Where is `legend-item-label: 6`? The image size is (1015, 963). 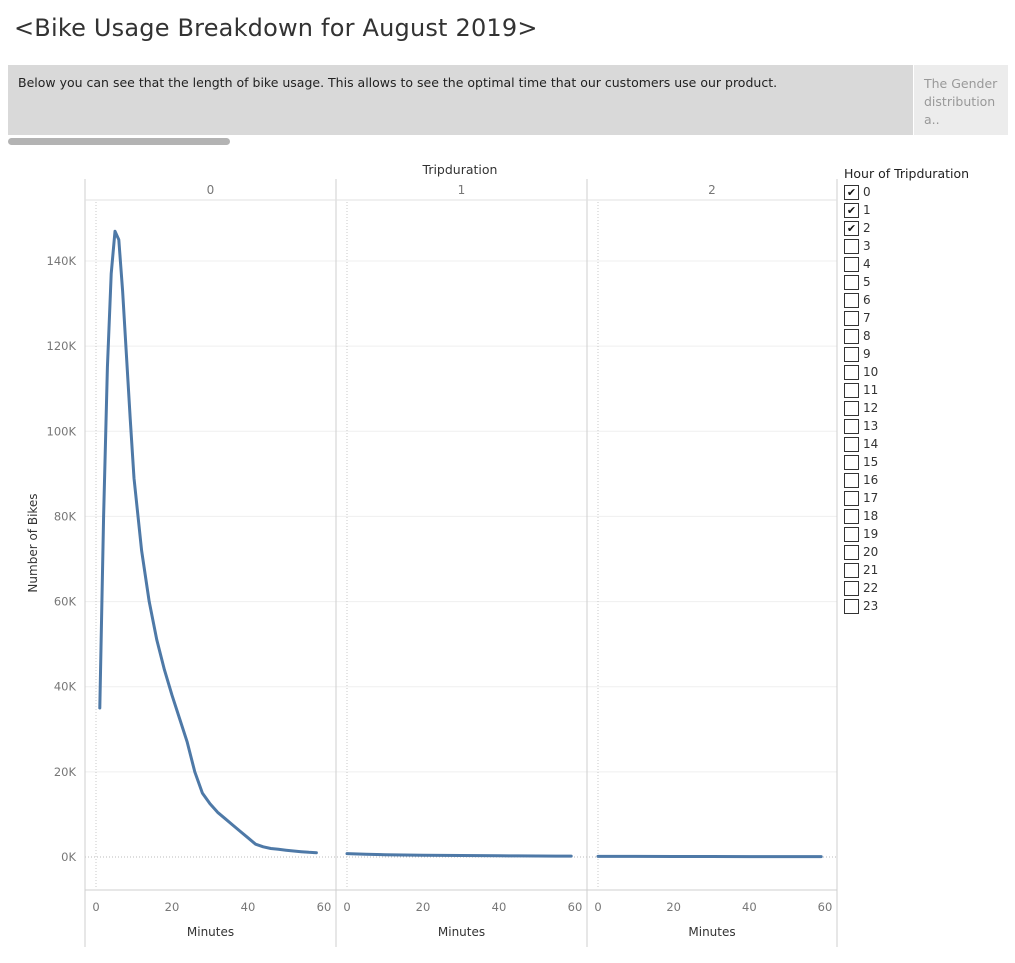 legend-item-label: 6 is located at coordinates (867, 300).